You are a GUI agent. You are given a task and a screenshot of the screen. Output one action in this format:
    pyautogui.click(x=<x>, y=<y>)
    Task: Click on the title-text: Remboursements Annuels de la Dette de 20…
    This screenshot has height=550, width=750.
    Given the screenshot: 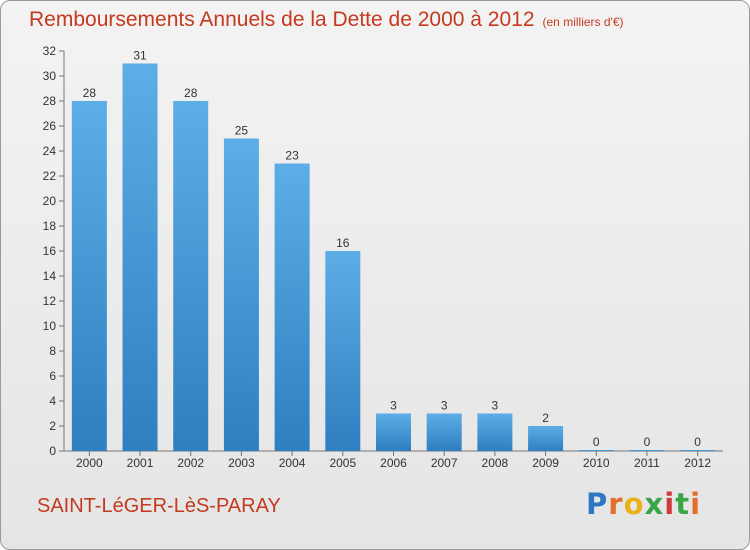 What is the action you would take?
    pyautogui.click(x=282, y=19)
    